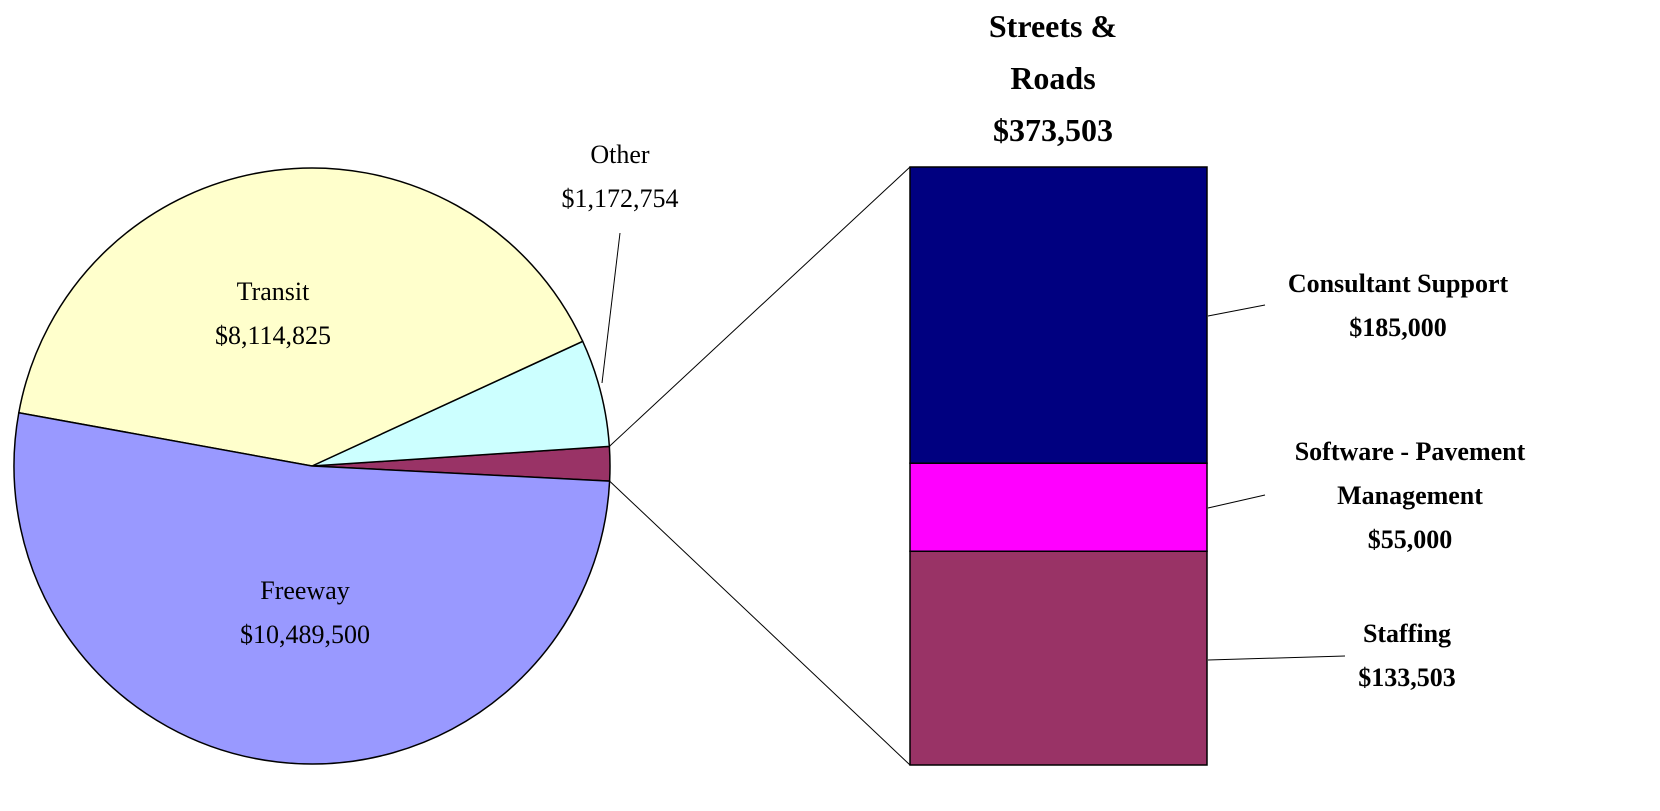 This screenshot has height=811, width=1660. Describe the element at coordinates (1407, 633) in the screenshot. I see `bar-label-text: Staffing` at that location.